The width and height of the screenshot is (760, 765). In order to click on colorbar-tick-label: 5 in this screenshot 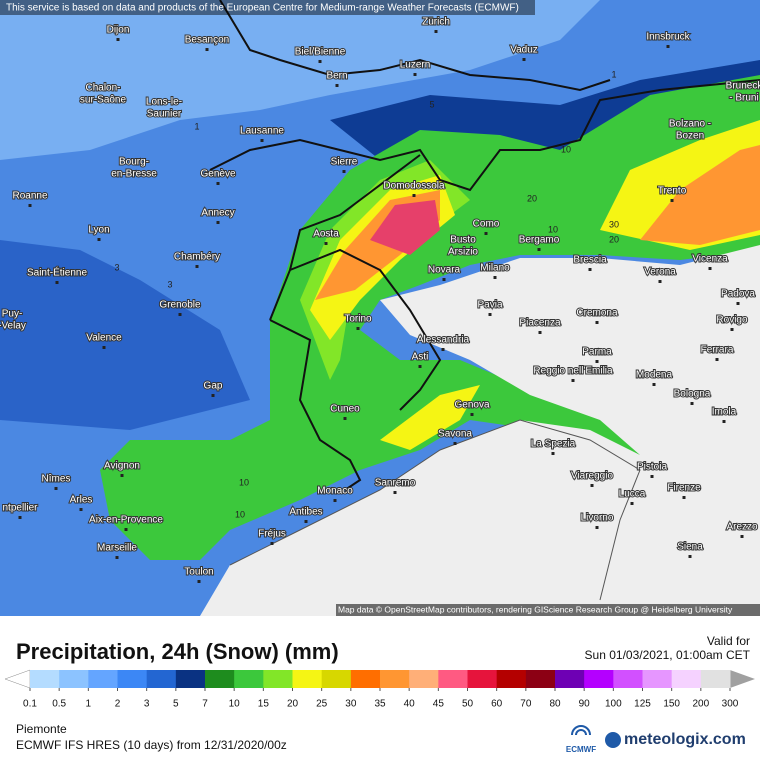, I will do `click(176, 704)`.